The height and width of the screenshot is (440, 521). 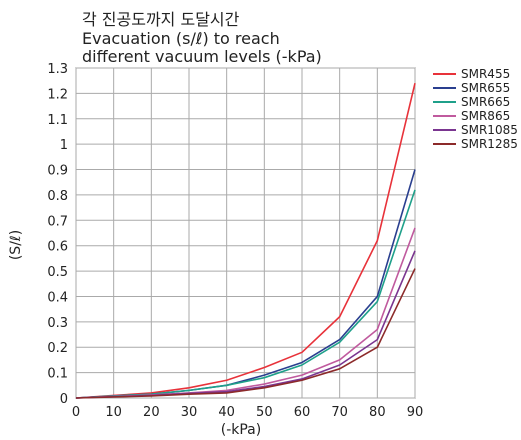 I want to click on chart-title-line-1: 각 진공도까지 도달시간, so click(x=161, y=19).